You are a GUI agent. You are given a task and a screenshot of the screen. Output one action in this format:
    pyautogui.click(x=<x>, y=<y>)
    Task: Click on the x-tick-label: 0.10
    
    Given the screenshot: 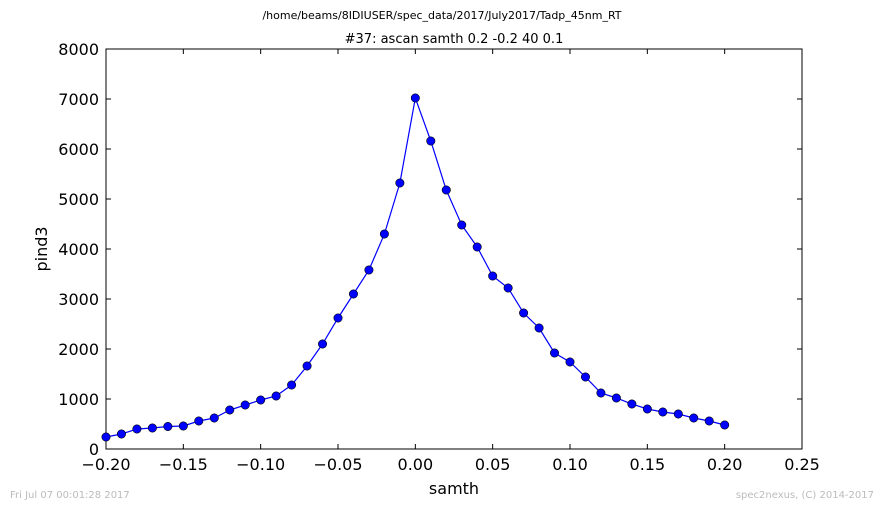 What is the action you would take?
    pyautogui.click(x=570, y=464)
    